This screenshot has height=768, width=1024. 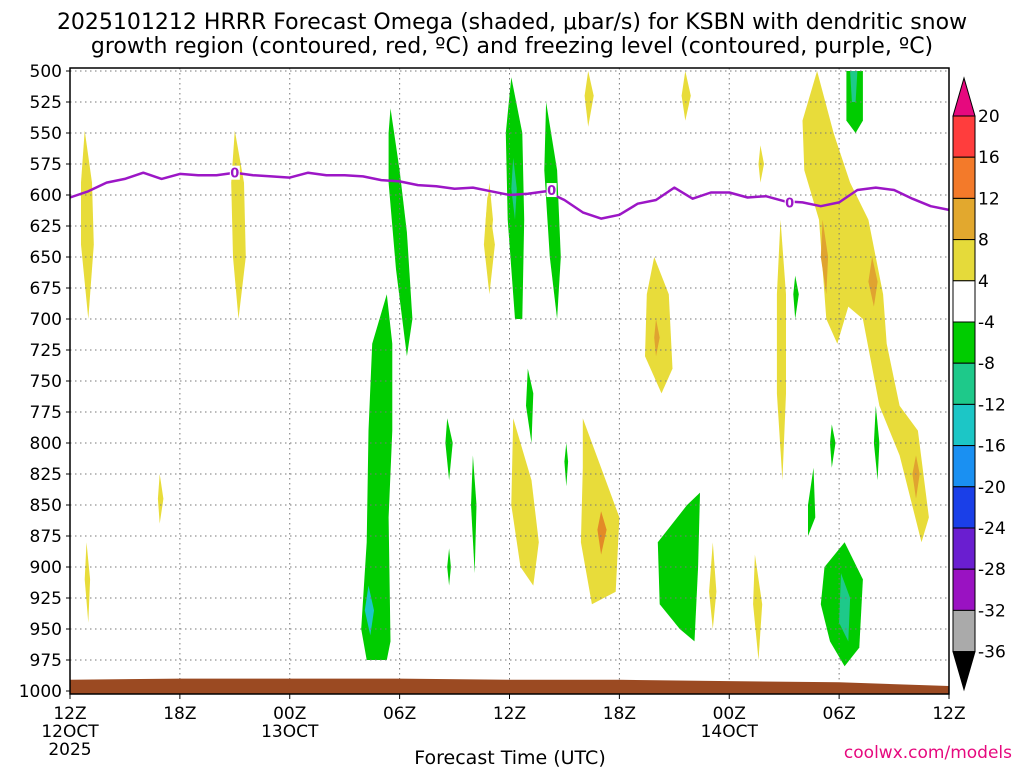 What do you see at coordinates (46, 227) in the screenshot?
I see `y-tick-label: 625` at bounding box center [46, 227].